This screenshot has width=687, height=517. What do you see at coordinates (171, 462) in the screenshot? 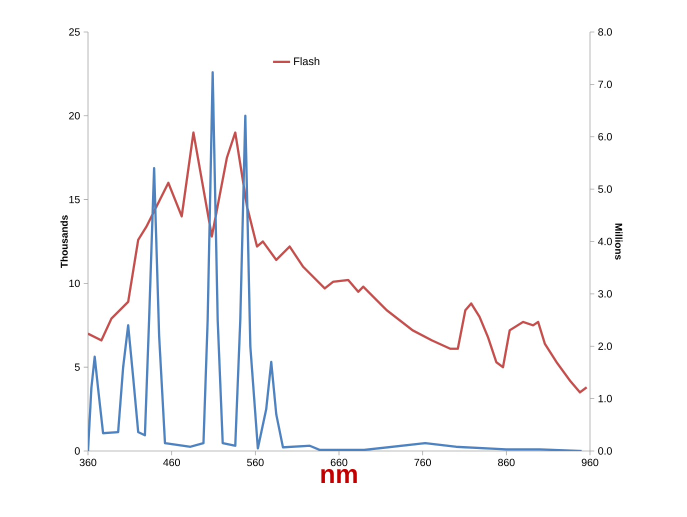
I see `x-tick-label: 460` at bounding box center [171, 462].